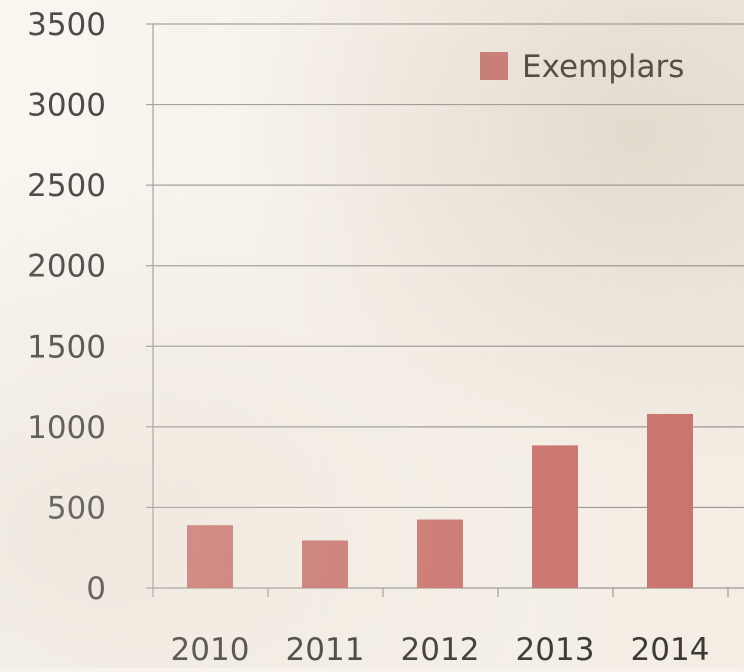 Image resolution: width=744 pixels, height=672 pixels. Describe the element at coordinates (66, 428) in the screenshot. I see `y-tick-label: 1000` at that location.